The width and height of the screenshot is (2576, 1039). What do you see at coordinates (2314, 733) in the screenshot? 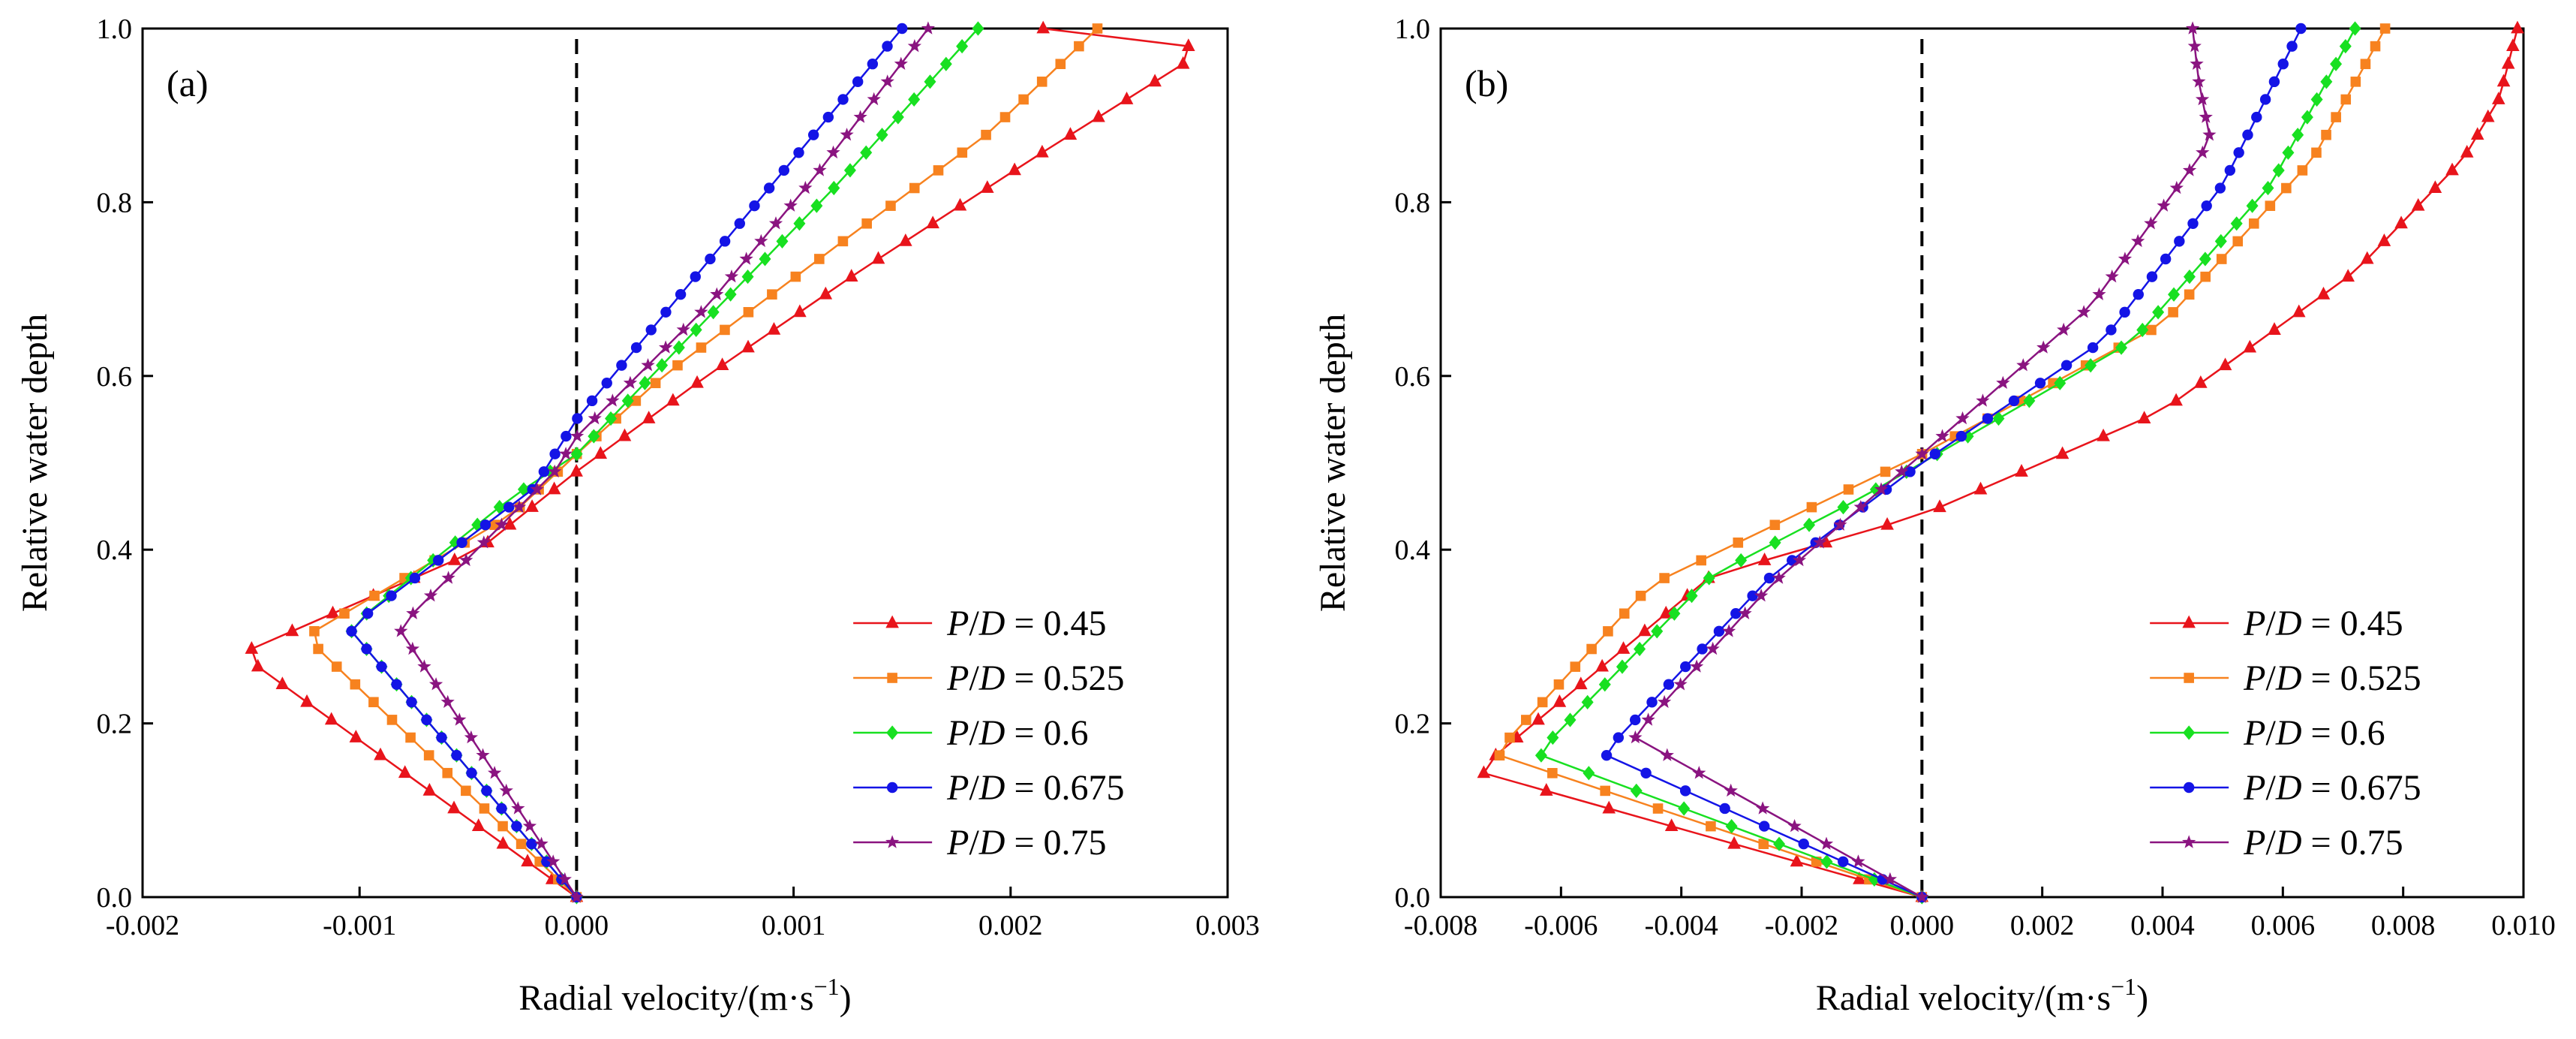
I see `legend-label: P/D = 0.6` at bounding box center [2314, 733].